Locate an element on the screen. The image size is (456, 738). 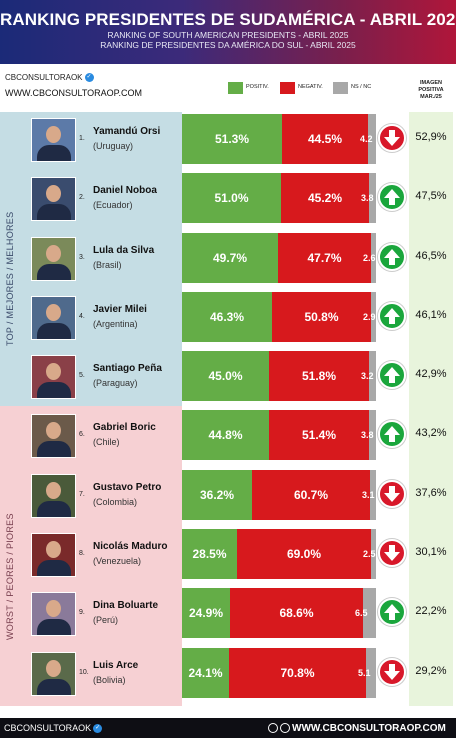
rank-number: 6. is located at coordinates (82, 434).